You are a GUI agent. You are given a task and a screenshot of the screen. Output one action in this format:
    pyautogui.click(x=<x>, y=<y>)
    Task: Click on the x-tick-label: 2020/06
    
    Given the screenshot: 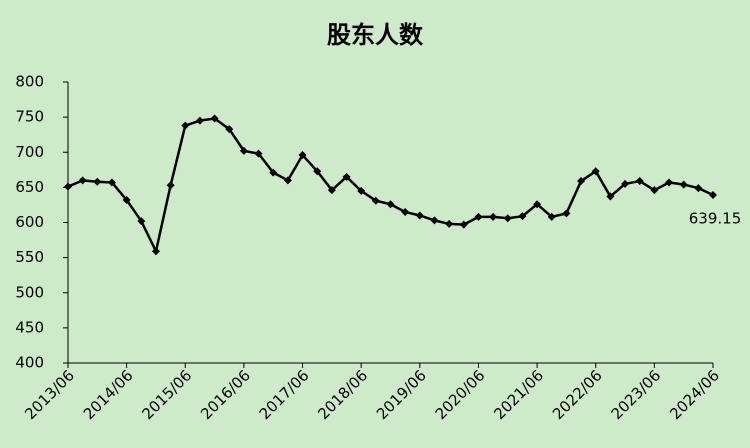 What is the action you would take?
    pyautogui.click(x=460, y=394)
    